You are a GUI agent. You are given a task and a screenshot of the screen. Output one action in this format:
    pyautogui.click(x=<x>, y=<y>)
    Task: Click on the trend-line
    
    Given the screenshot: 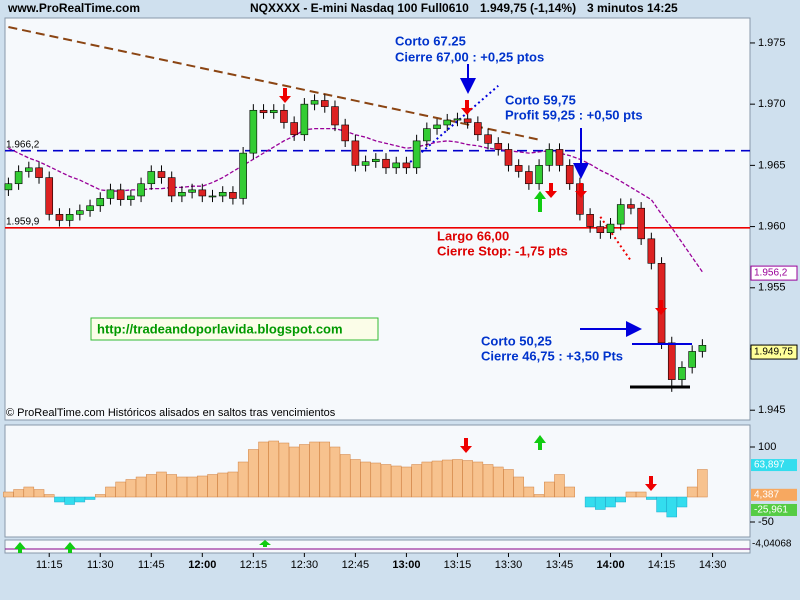 What is the action you would take?
    pyautogui.click(x=452, y=126)
    